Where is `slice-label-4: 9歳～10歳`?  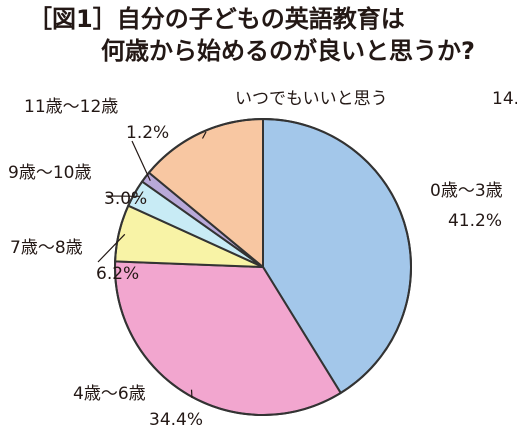 slice-label-4: 9歳～10歳 is located at coordinates (49, 173).